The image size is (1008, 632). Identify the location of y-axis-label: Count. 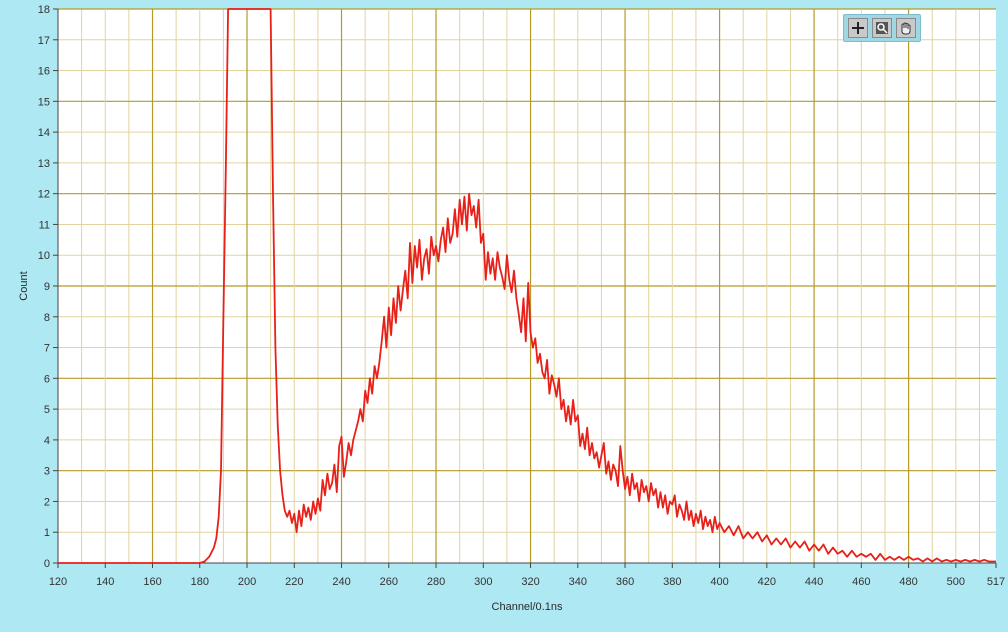
(24, 285).